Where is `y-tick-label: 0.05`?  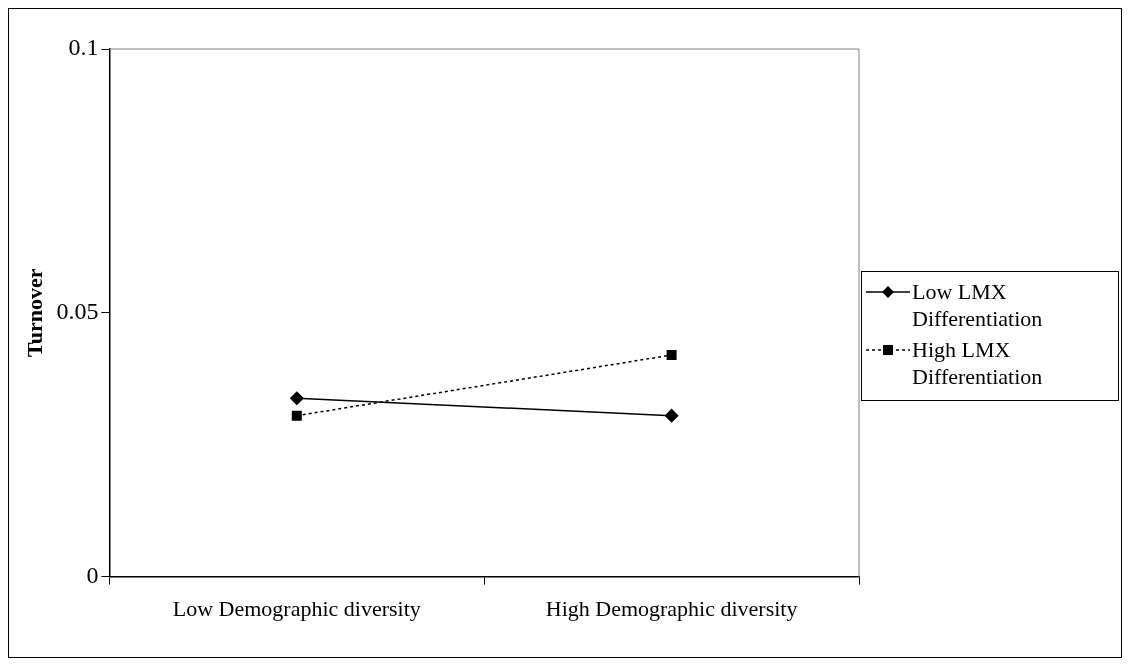
y-tick-label: 0.05 is located at coordinates (77, 311).